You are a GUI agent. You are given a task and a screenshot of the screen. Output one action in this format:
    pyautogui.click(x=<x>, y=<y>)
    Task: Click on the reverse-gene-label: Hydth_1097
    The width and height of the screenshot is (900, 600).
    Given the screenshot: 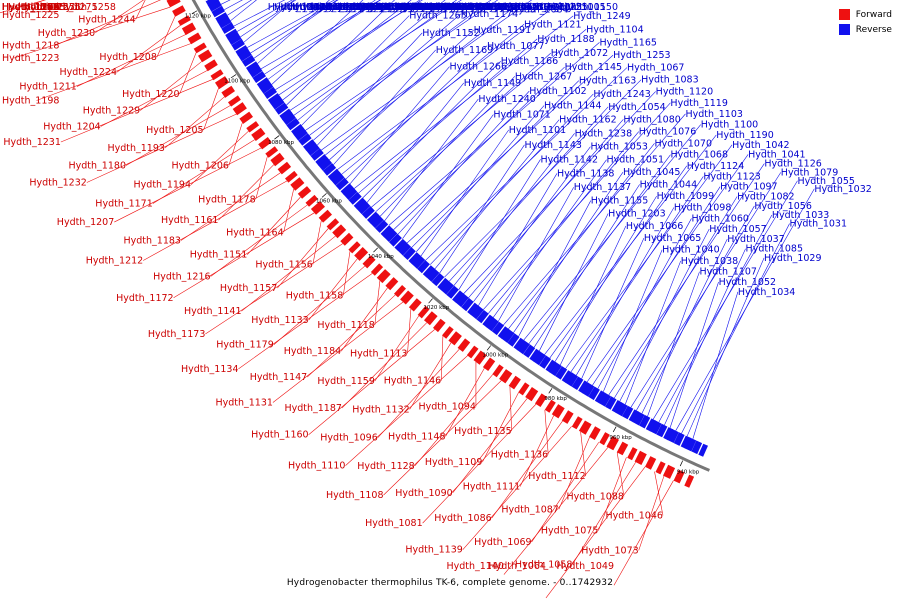 What is the action you would take?
    pyautogui.click(x=748, y=187)
    